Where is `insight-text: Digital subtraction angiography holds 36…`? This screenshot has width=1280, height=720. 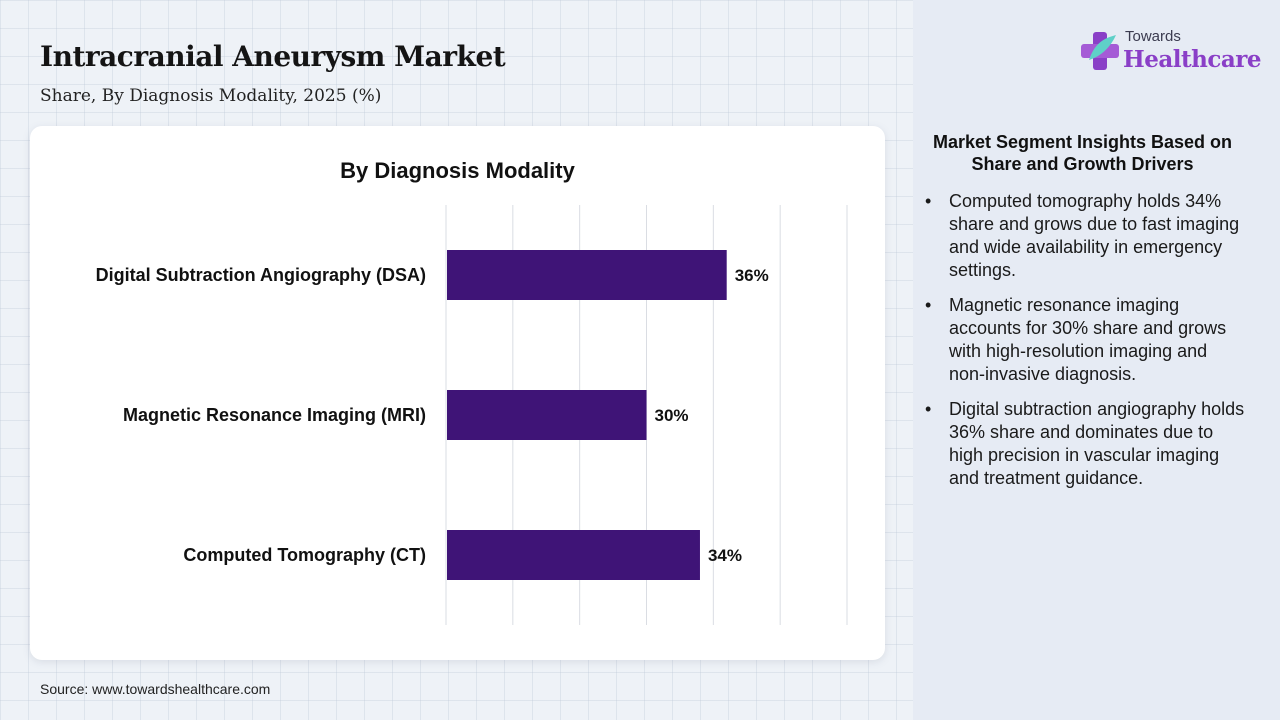
insight-text: Digital subtraction angiography holds 36… is located at coordinates (1097, 443).